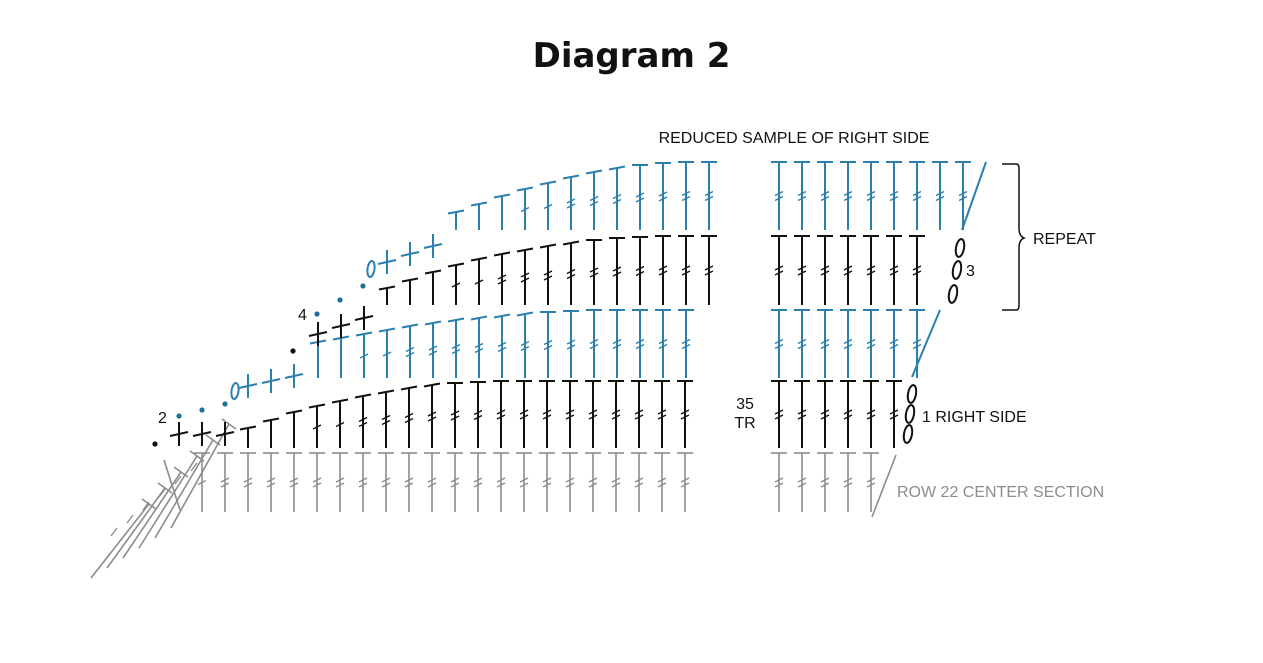 The height and width of the screenshot is (663, 1263). Describe the element at coordinates (1000, 492) in the screenshot. I see `row-22-label: ROW 22 CENTER SECTION` at that location.